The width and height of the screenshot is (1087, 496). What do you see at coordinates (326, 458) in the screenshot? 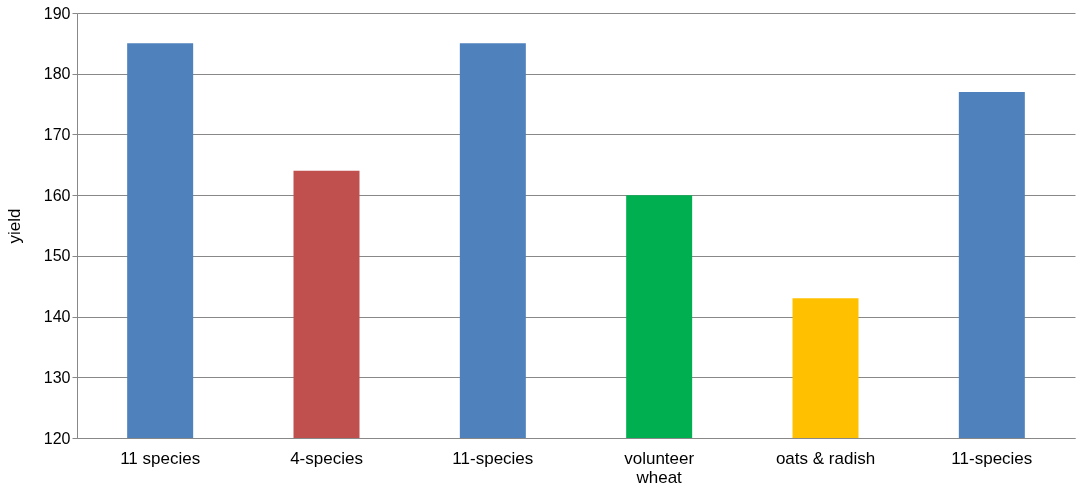
I see `x-tick-label: 4-species` at bounding box center [326, 458].